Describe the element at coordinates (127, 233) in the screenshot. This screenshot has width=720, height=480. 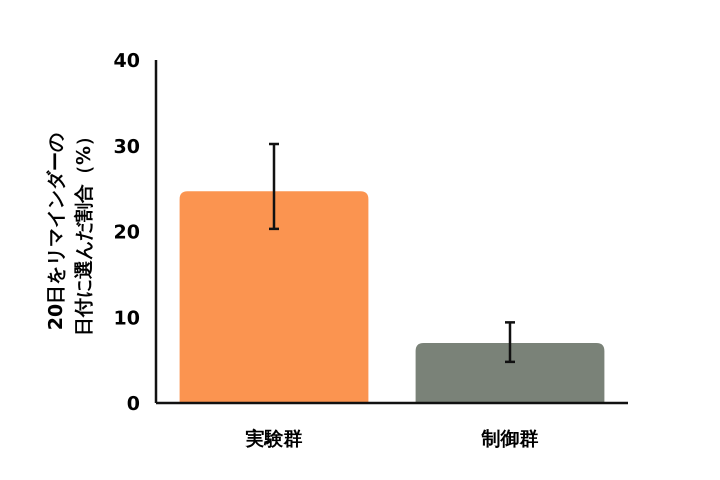
I see `y-tick-label: 20` at that location.